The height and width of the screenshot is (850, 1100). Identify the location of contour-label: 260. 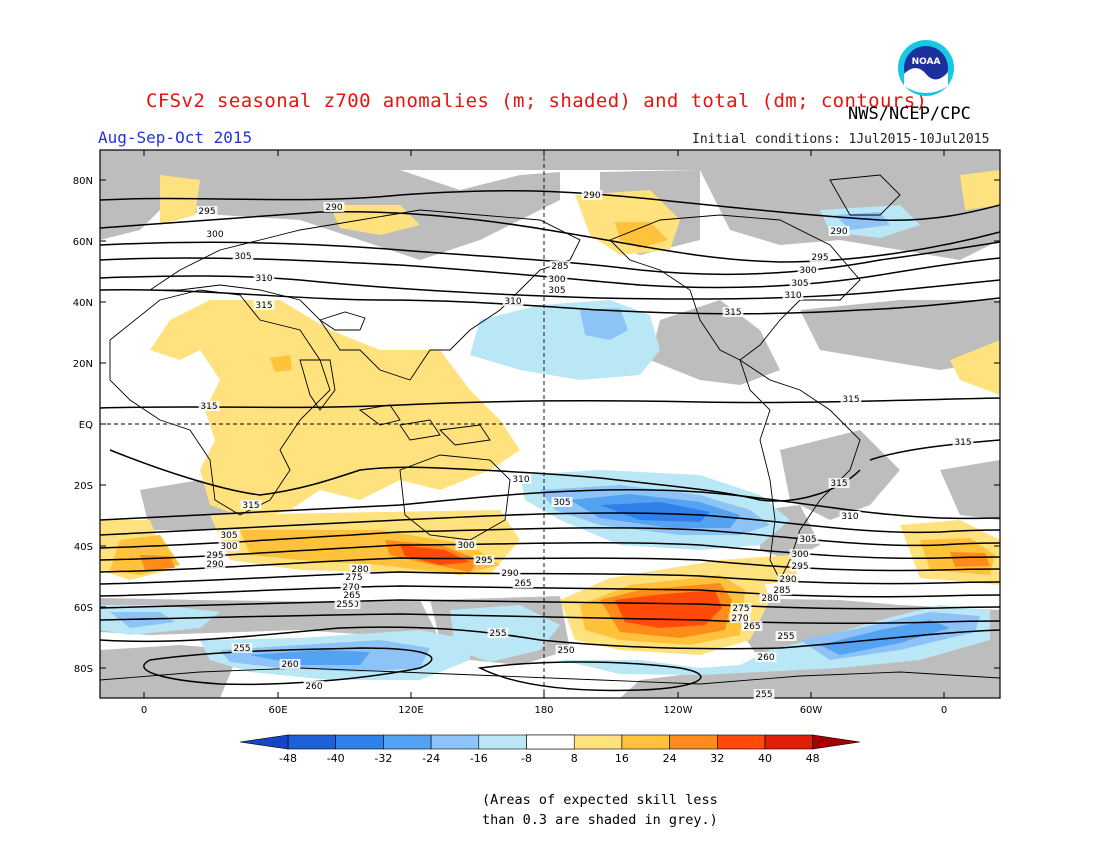
(765, 658).